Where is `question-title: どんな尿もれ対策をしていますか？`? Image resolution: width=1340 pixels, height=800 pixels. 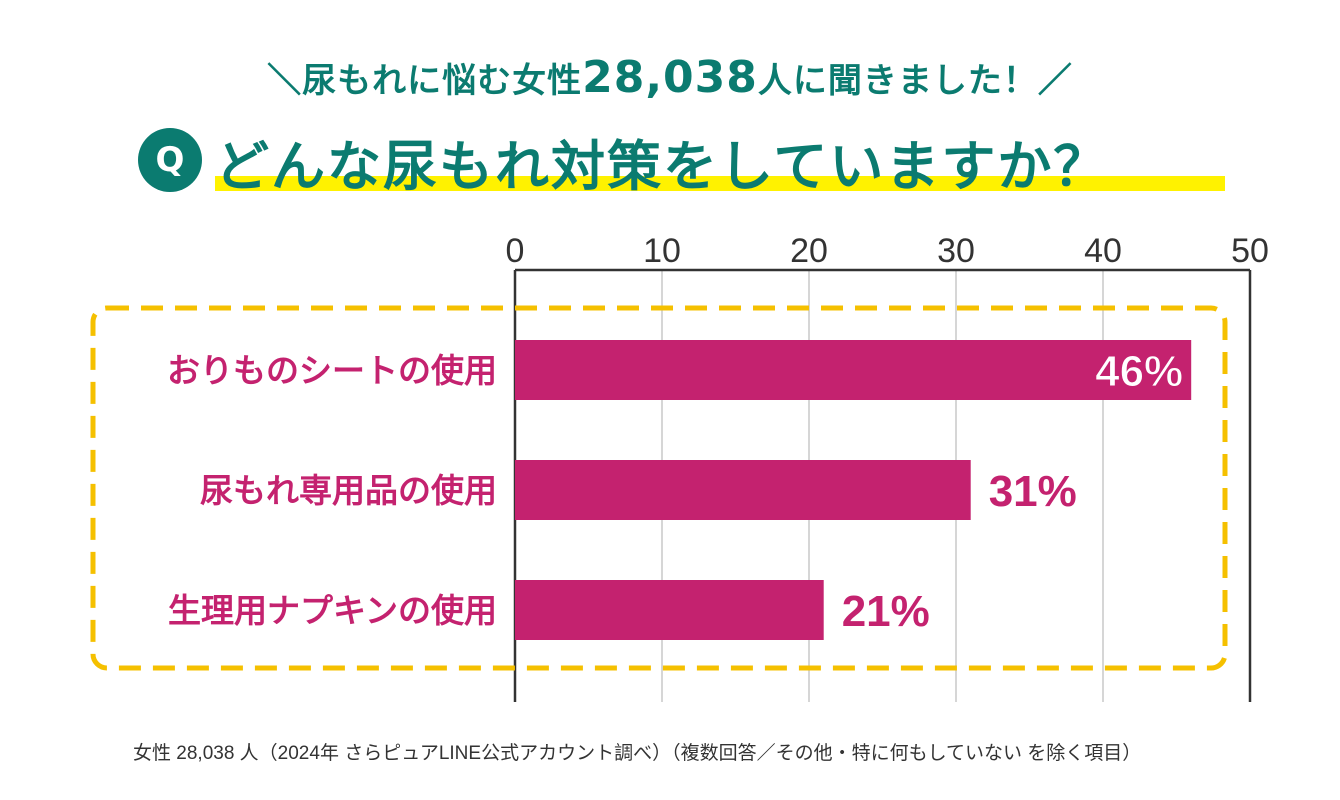
question-title: どんな尿もれ対策をしていますか？ is located at coordinates (662, 166).